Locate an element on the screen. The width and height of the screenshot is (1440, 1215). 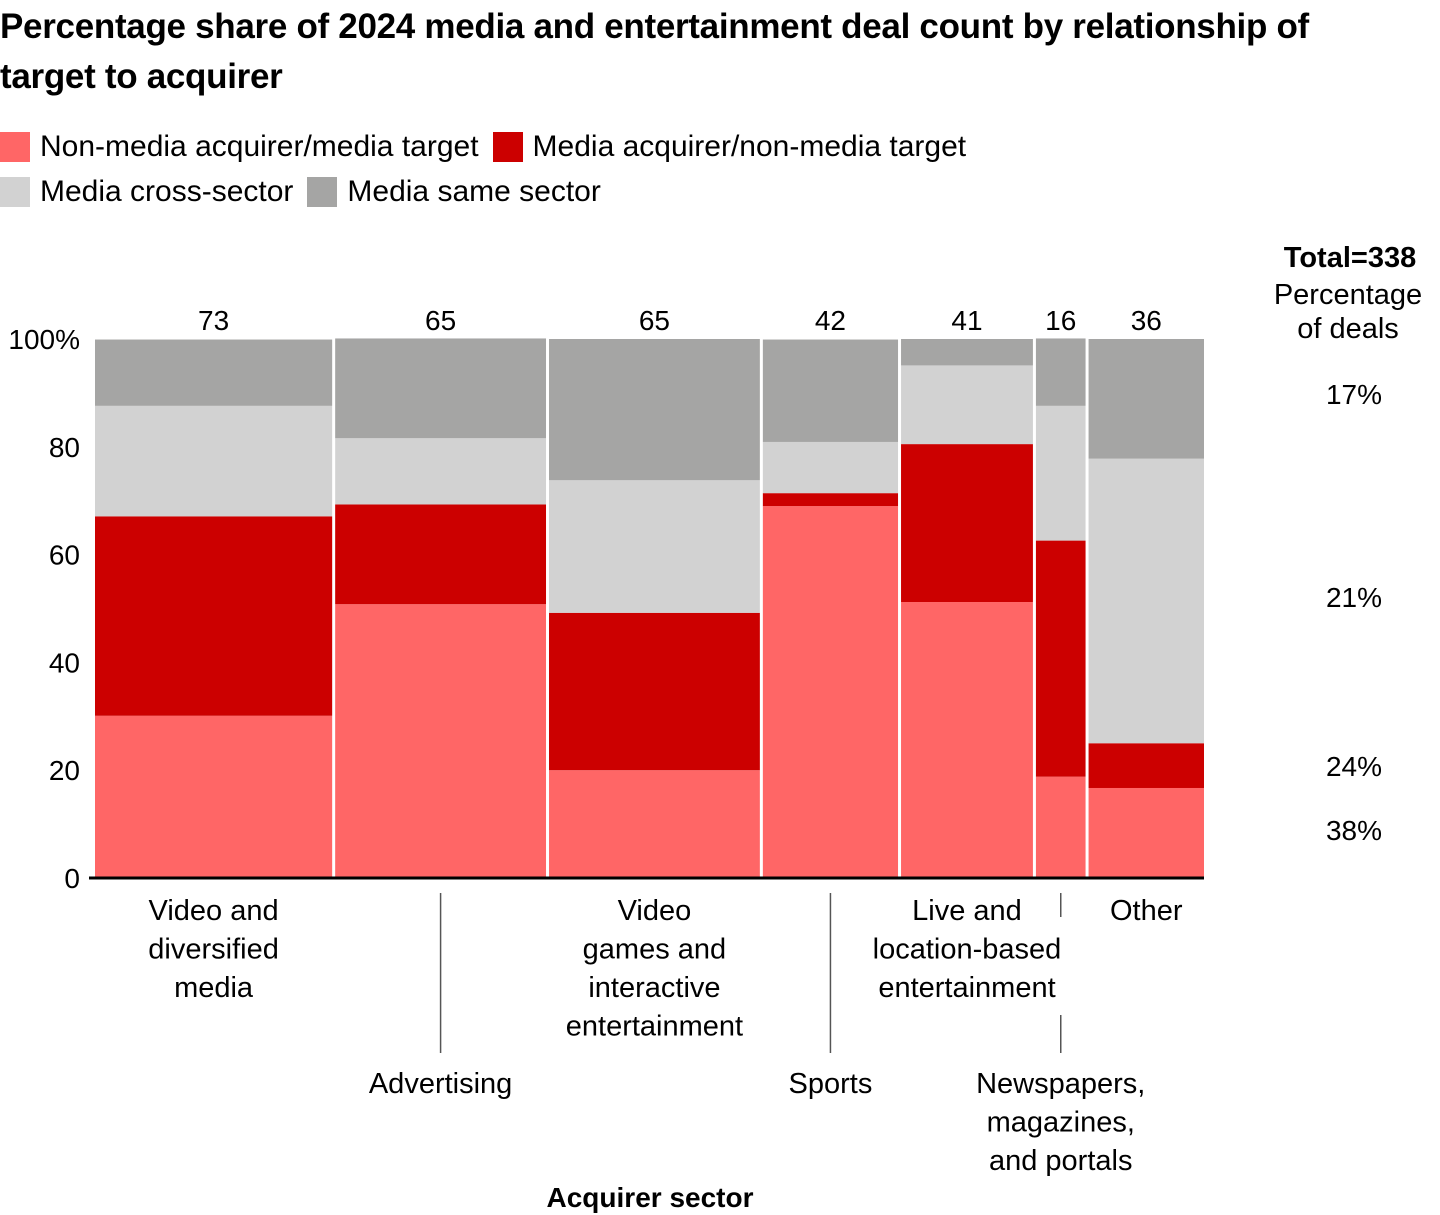
category-label-line: diversified is located at coordinates (213, 950).